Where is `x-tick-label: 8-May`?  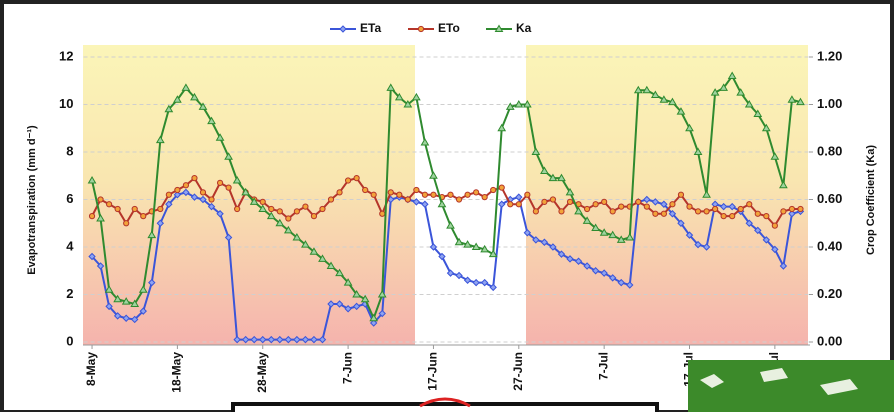
x-tick-label: 8-May is located at coordinates (91, 369).